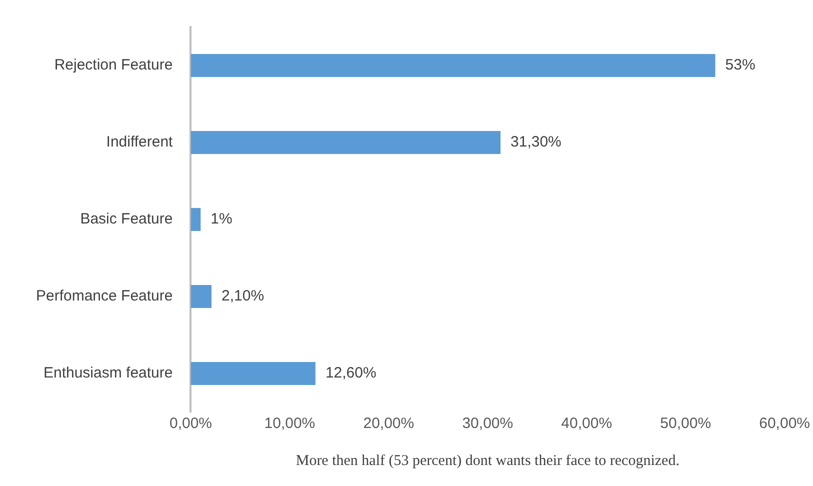 The image size is (813, 486). Describe the element at coordinates (221, 219) in the screenshot. I see `data-label: 1%` at that location.